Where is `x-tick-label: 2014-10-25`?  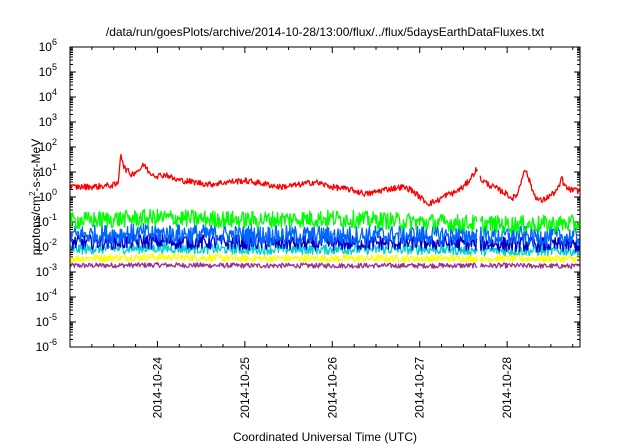 x-tick-label: 2014-10-25 is located at coordinates (245, 388).